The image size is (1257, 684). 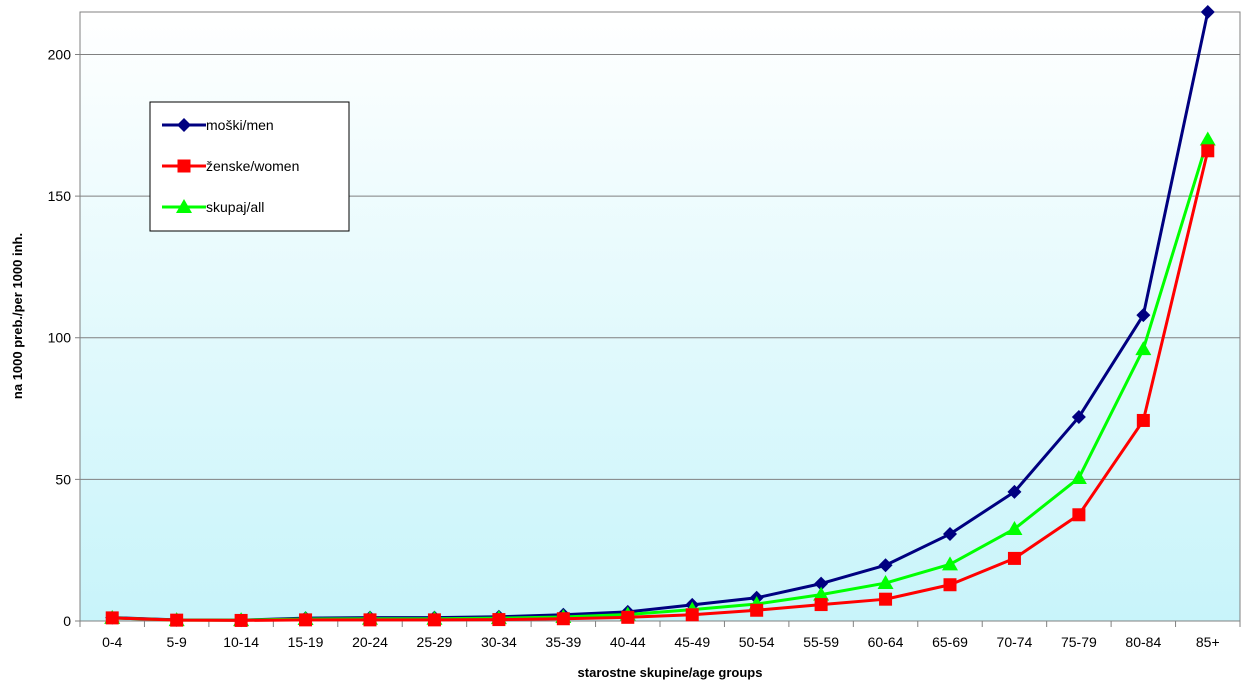 I want to click on x-tick-label: 50-54, so click(x=757, y=642).